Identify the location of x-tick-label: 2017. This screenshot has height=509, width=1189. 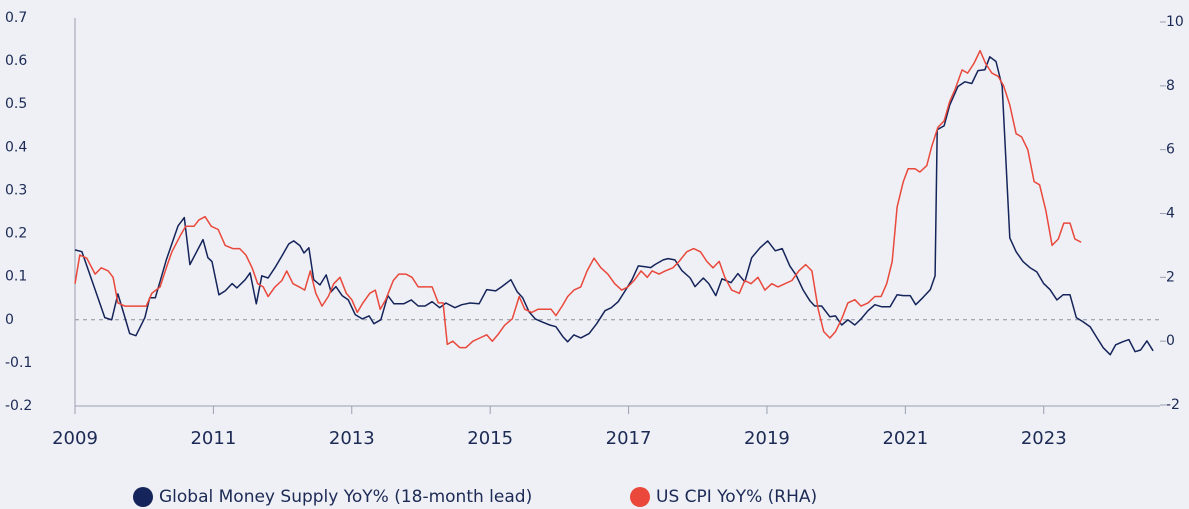
(629, 438).